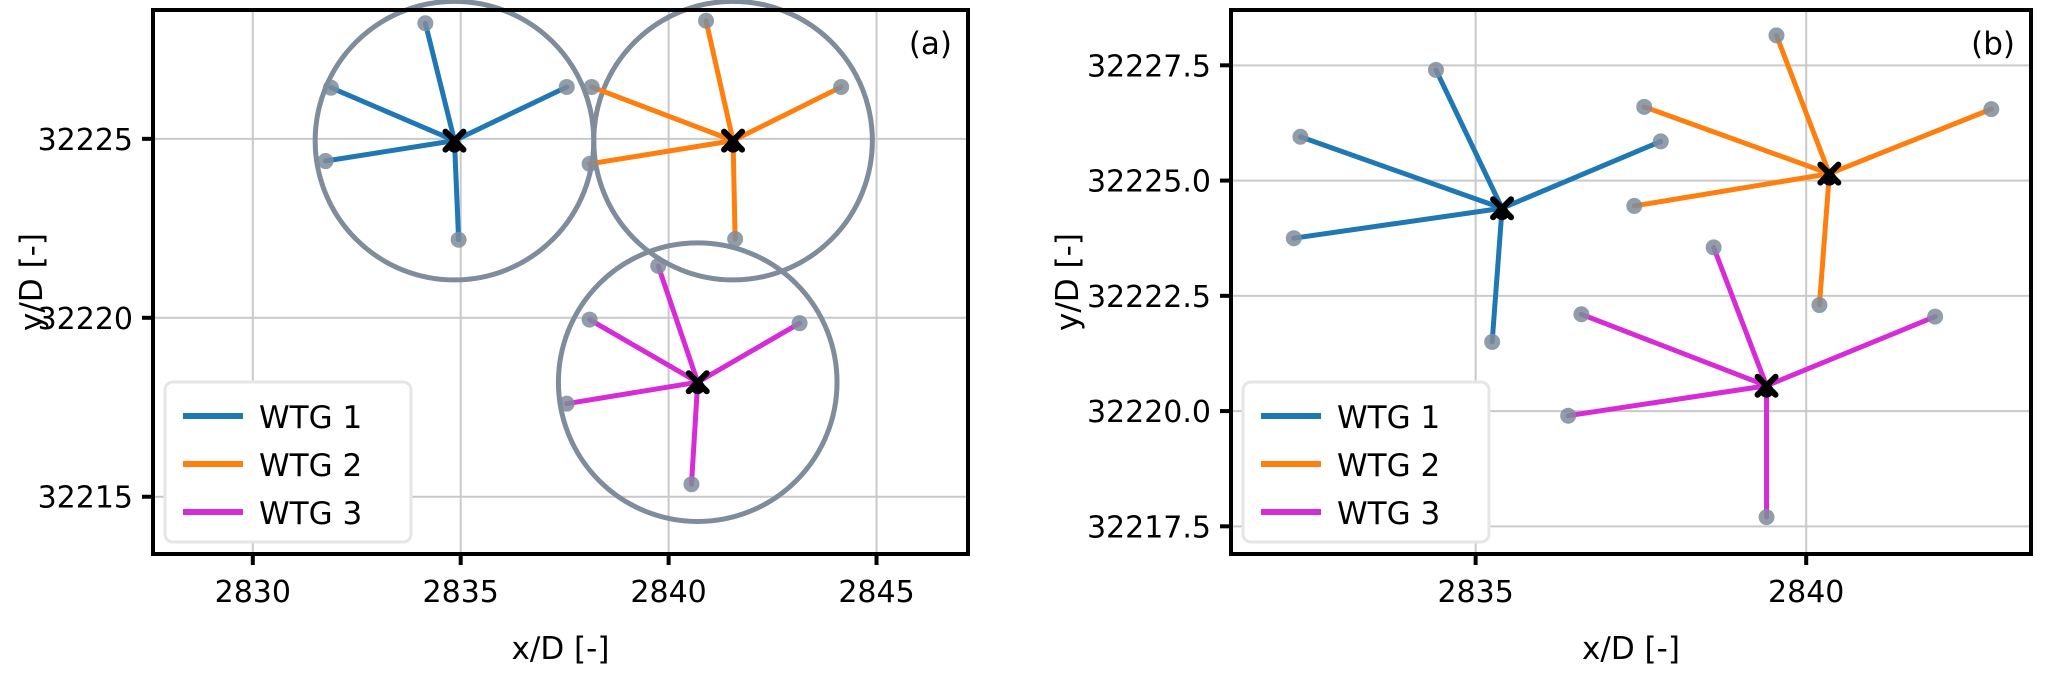 This screenshot has width=2067, height=697. I want to click on y-tick-label: 32217.5, so click(1149, 527).